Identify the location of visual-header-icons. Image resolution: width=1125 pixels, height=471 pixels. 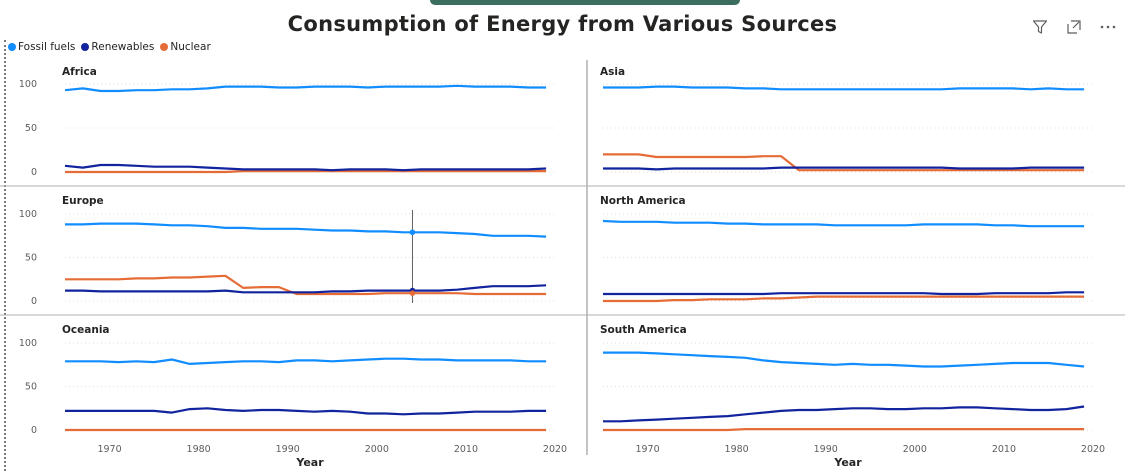
(1074, 27).